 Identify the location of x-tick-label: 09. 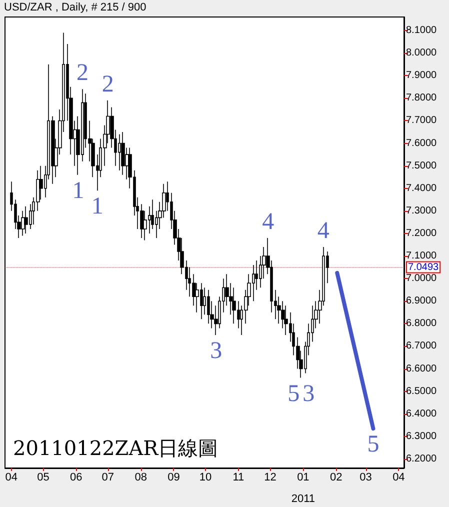
(174, 478).